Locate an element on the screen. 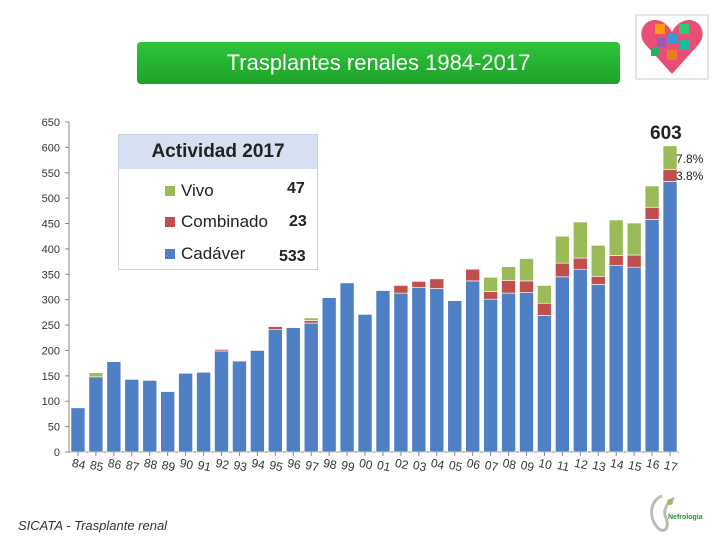 This screenshot has height=540, width=720. y-tick-label: 200 is located at coordinates (51, 351).